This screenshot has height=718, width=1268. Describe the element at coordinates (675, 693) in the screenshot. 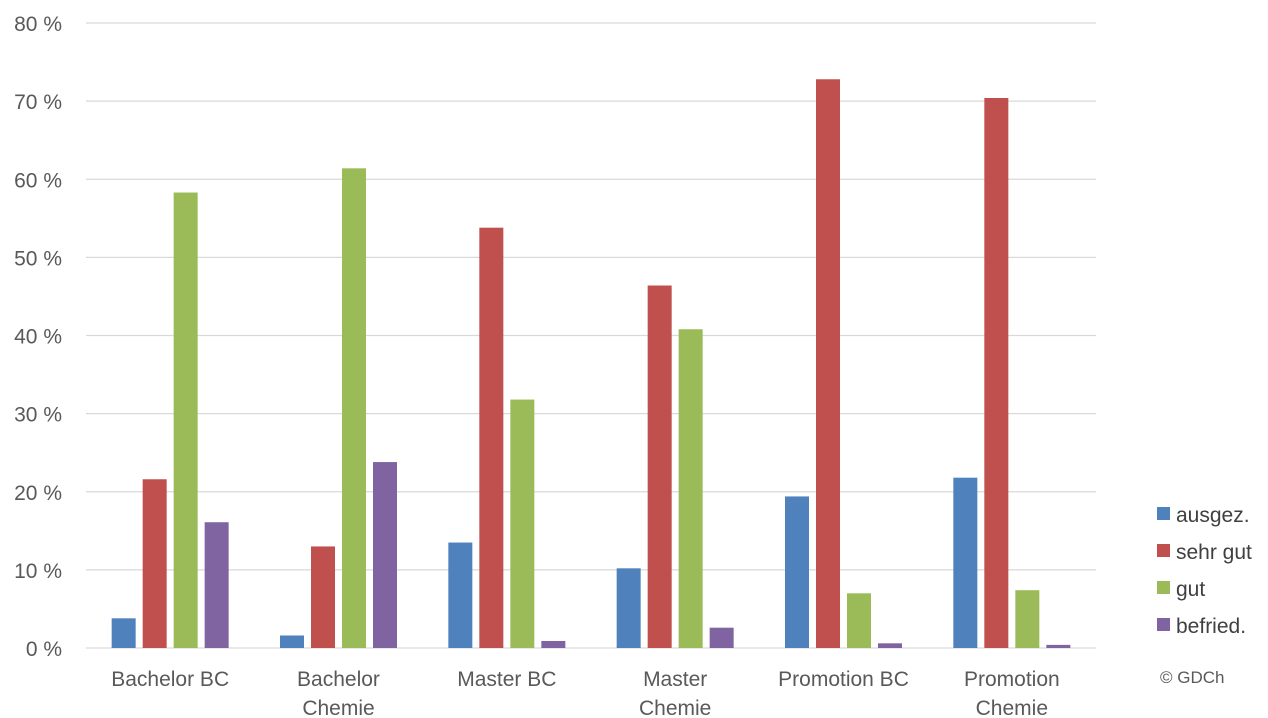

I see `x-tick-label: Master Chemie` at that location.